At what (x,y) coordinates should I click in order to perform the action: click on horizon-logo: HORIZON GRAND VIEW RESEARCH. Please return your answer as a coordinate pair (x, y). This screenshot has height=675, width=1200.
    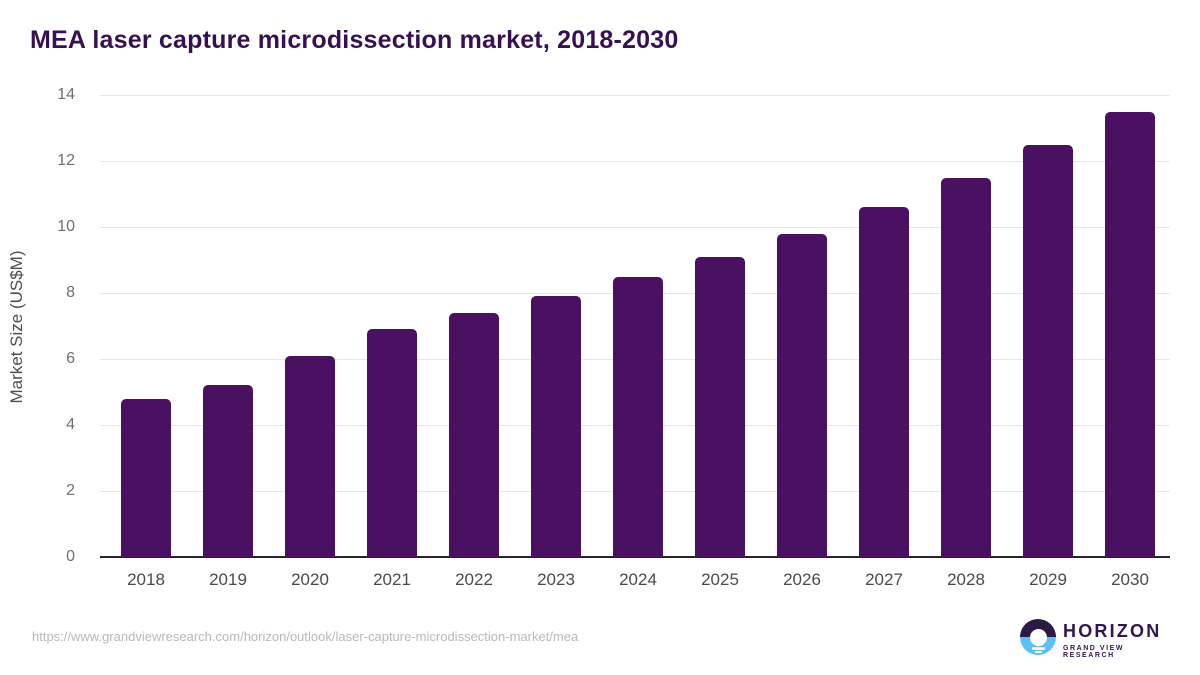
    Looking at the image, I should click on (1090, 638).